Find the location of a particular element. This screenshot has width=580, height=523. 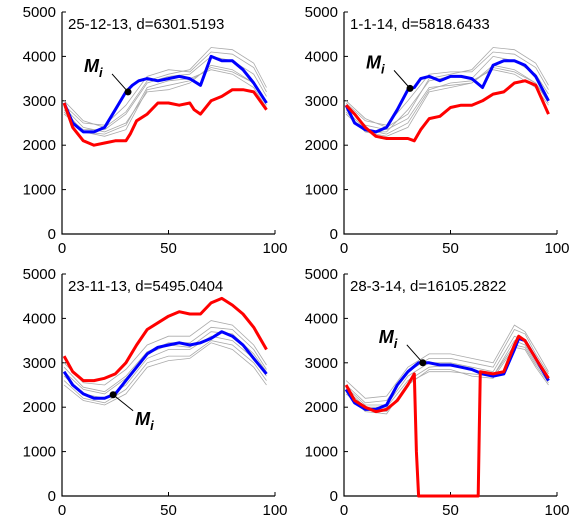

panel-title: 23-11-13, d=5495.0404 is located at coordinates (145, 286).